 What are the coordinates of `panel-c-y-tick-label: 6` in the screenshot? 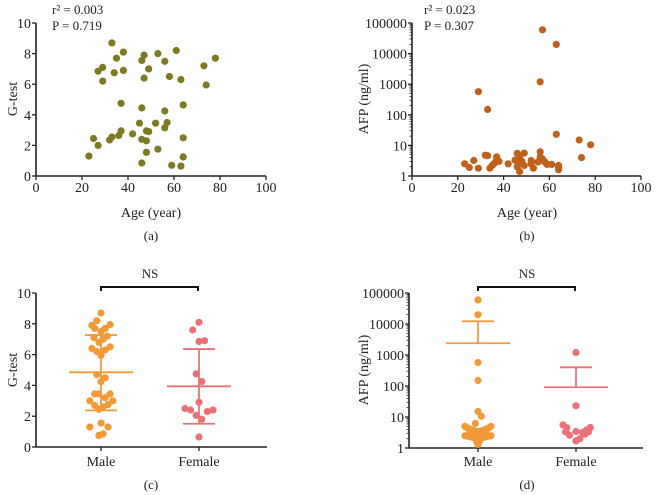 It's located at (27, 356).